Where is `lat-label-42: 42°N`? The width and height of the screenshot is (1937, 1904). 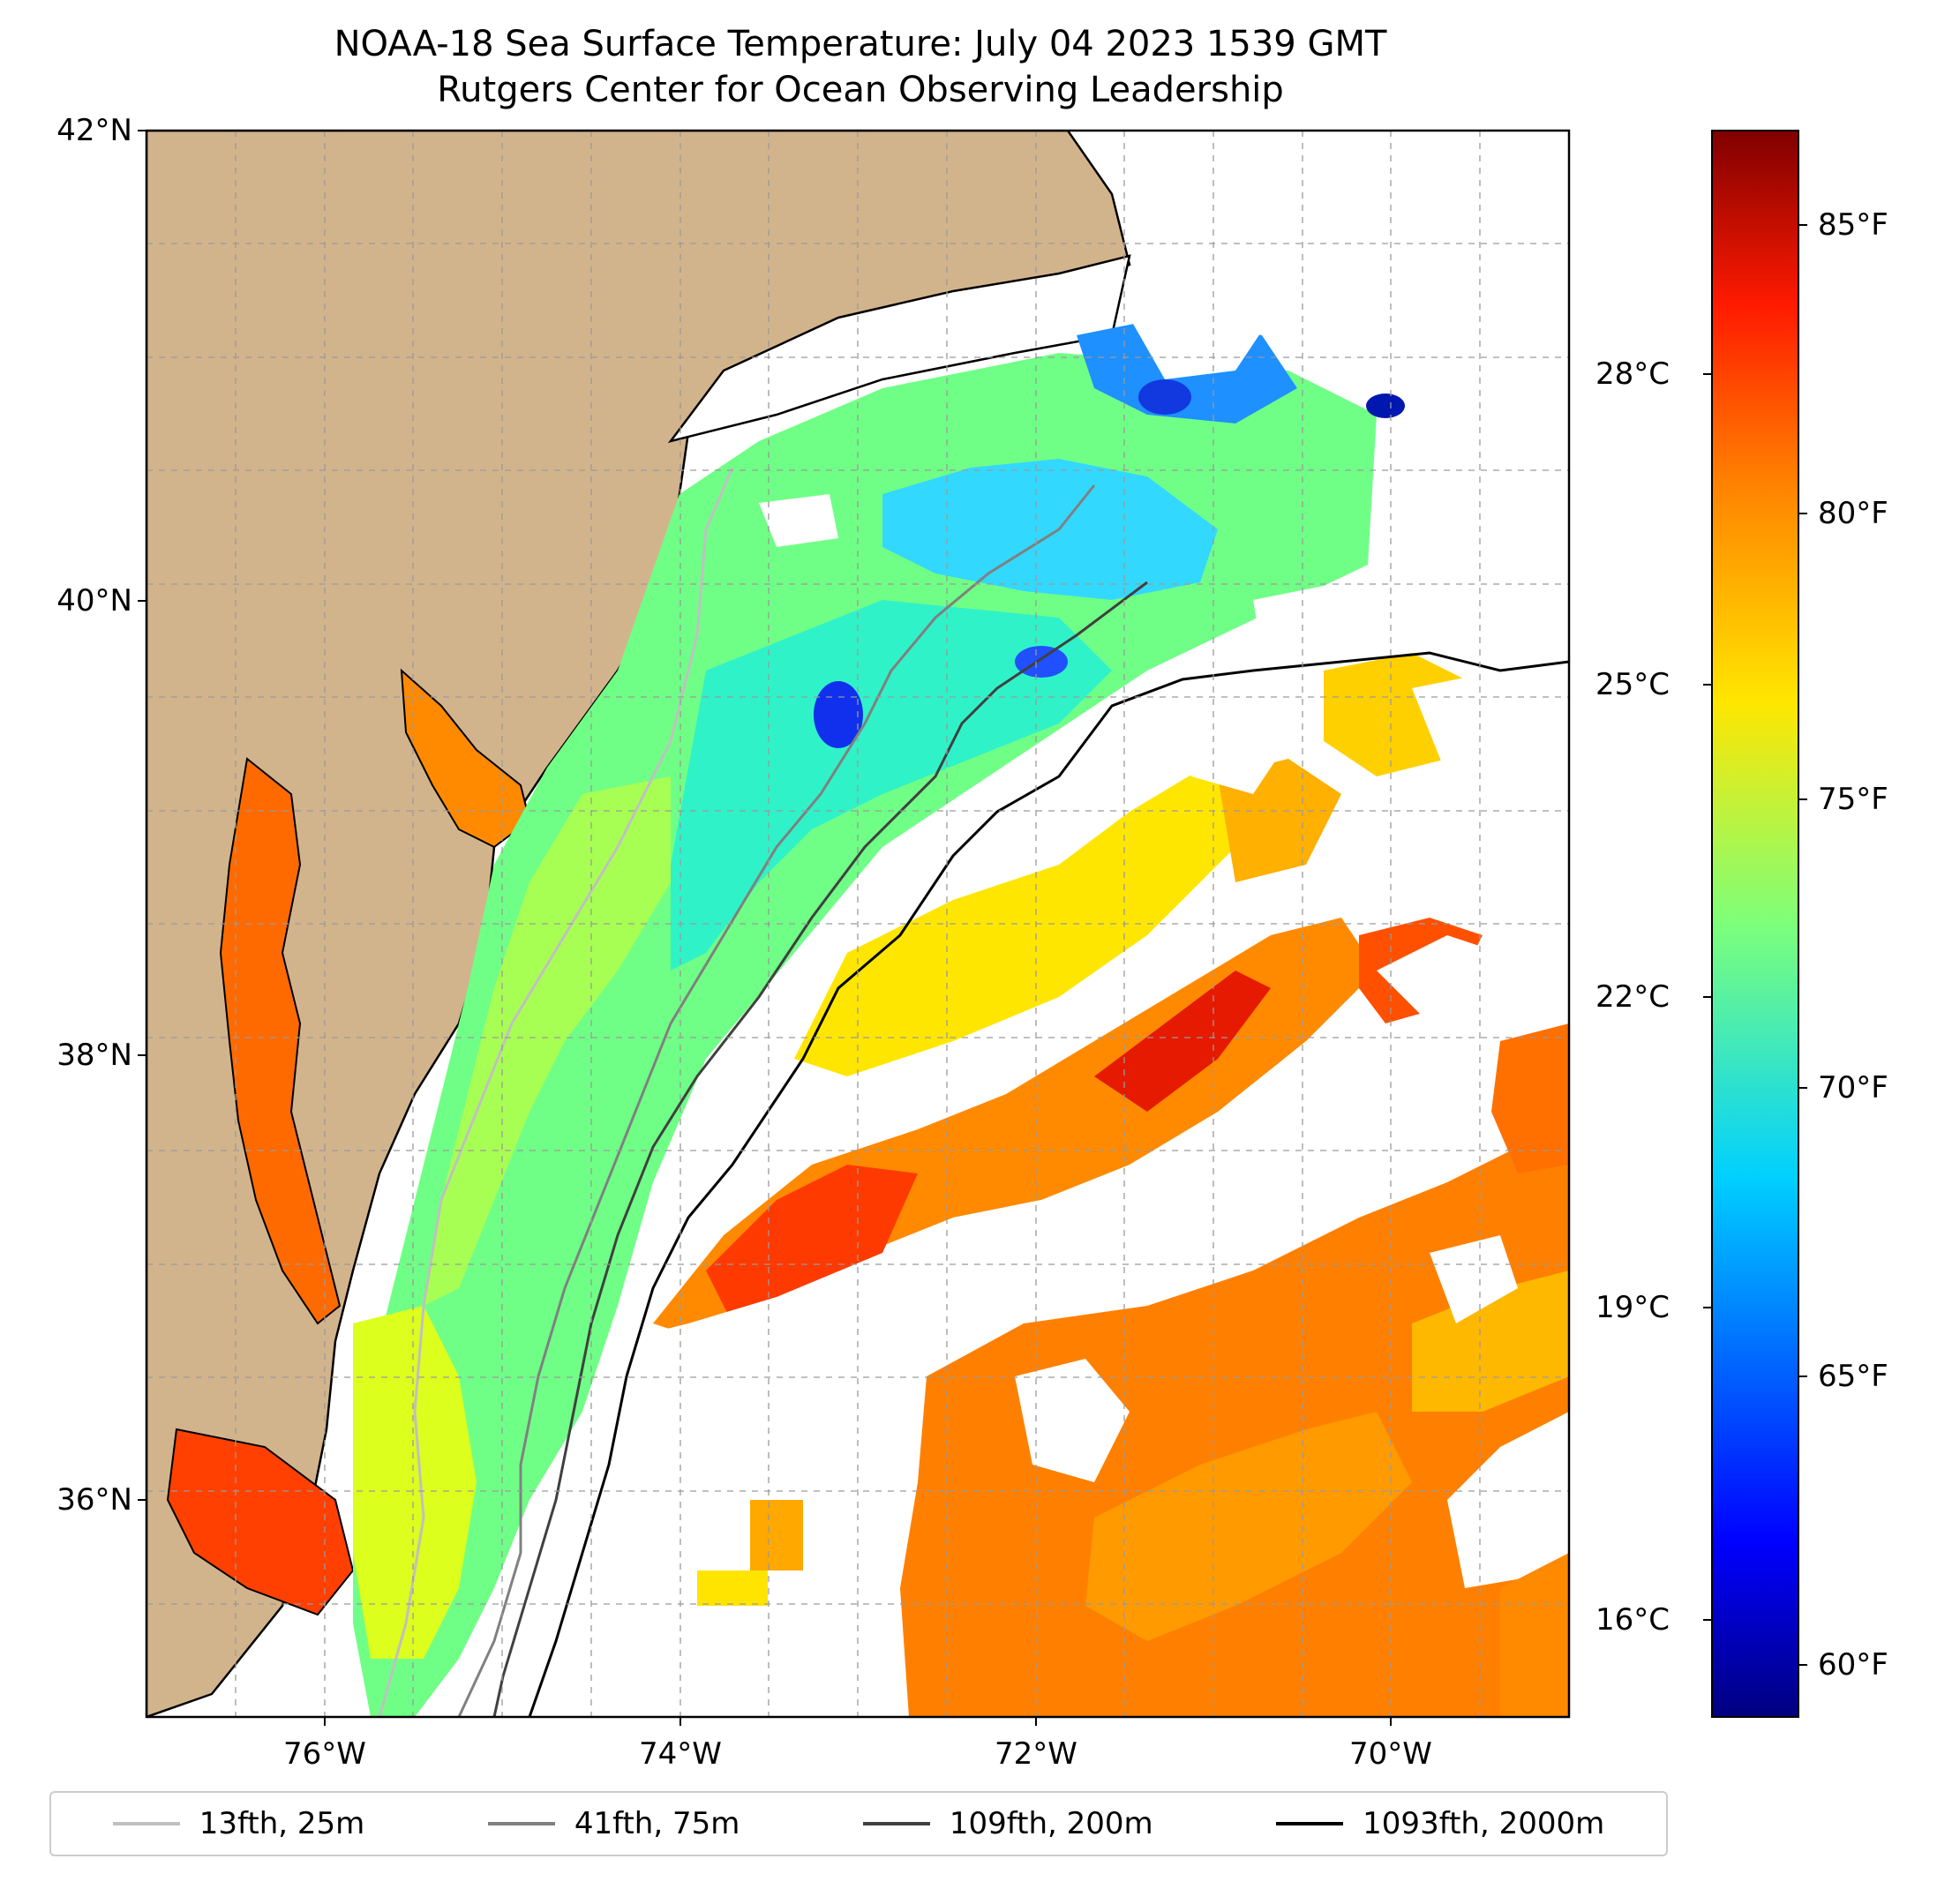
lat-label-42: 42°N is located at coordinates (94, 130).